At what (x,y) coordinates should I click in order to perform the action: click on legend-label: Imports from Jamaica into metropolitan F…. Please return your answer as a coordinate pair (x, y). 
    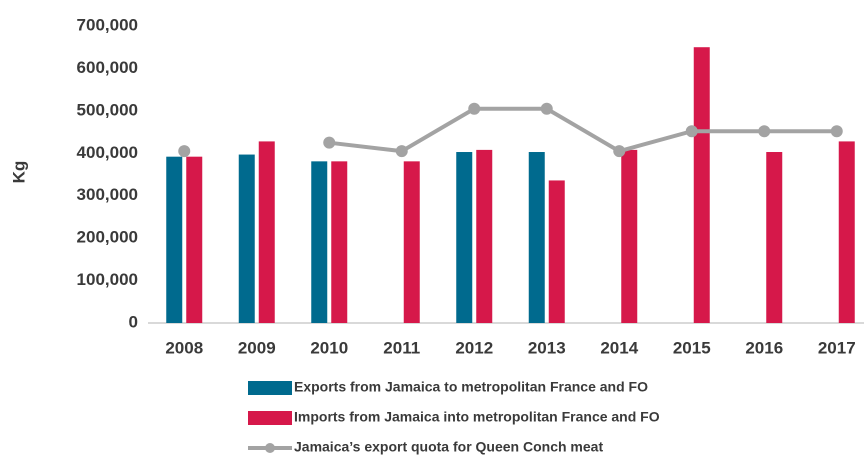
    Looking at the image, I should click on (477, 417).